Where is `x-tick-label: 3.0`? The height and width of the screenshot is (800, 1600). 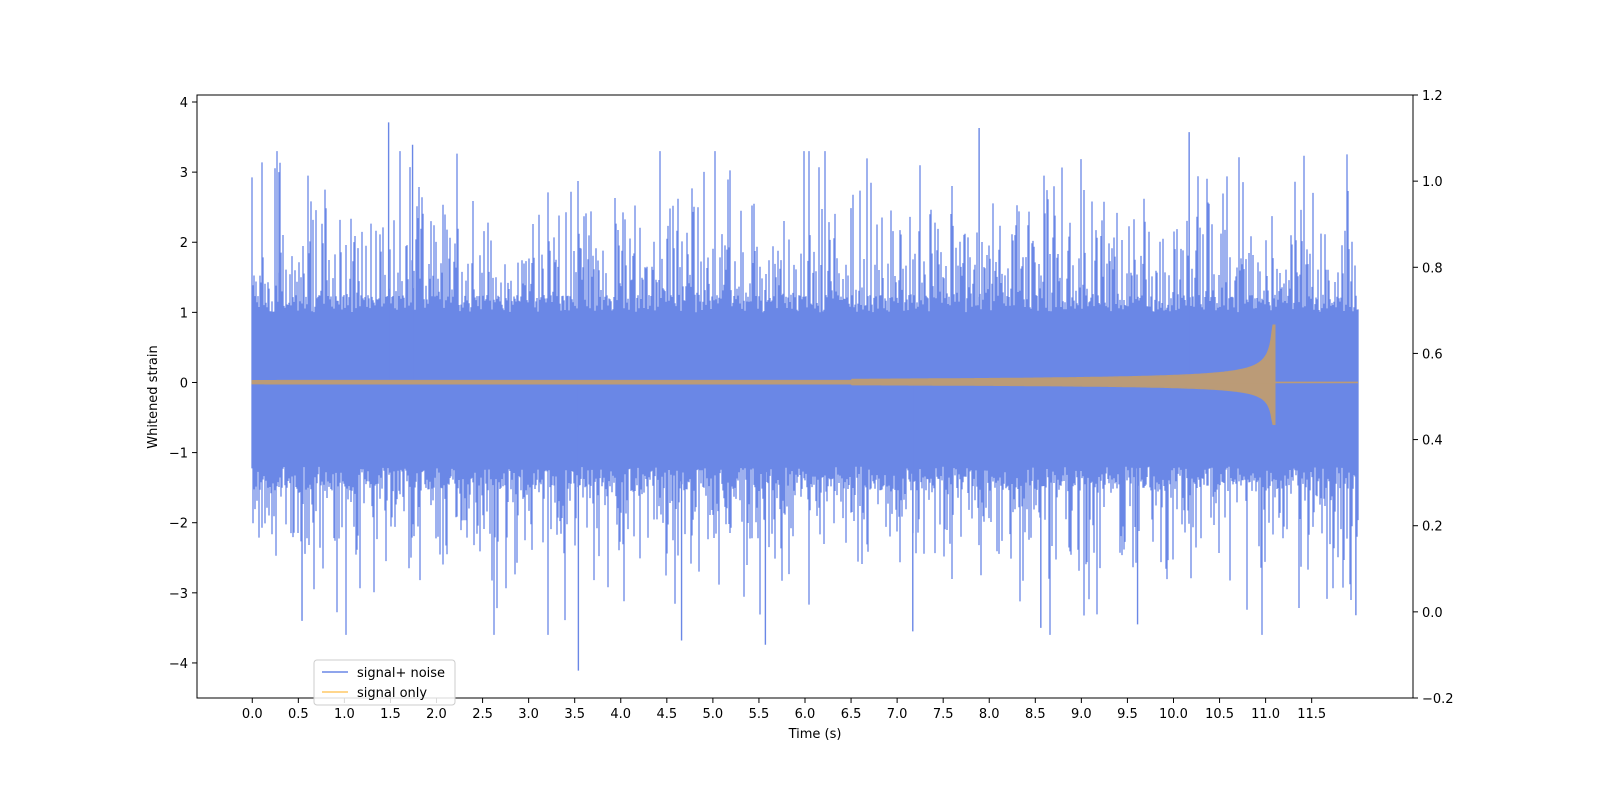
x-tick-label: 3.0 is located at coordinates (528, 714).